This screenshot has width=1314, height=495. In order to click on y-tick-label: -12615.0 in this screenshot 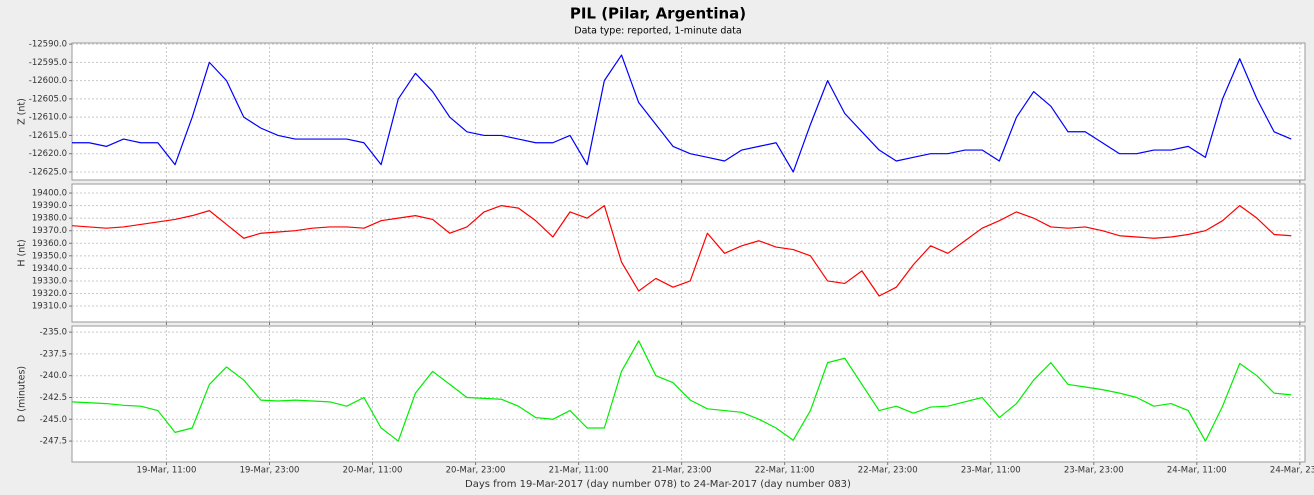, I will do `click(48, 136)`.